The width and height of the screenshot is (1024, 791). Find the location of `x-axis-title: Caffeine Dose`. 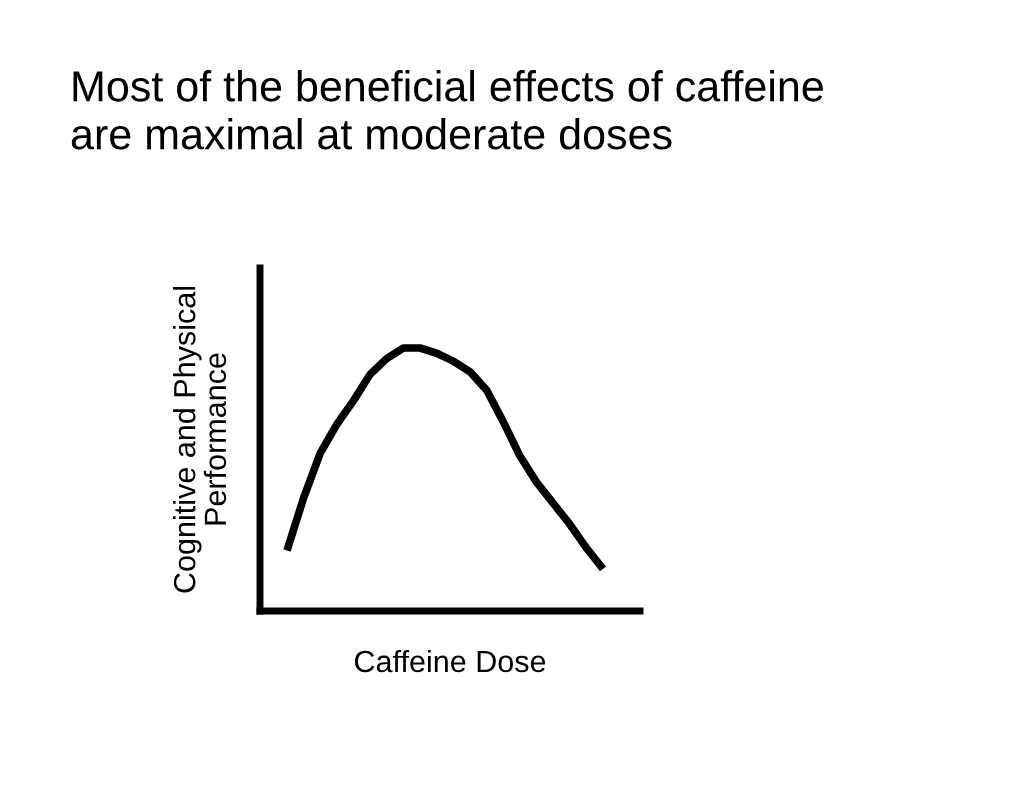

x-axis-title: Caffeine Dose is located at coordinates (450, 661).